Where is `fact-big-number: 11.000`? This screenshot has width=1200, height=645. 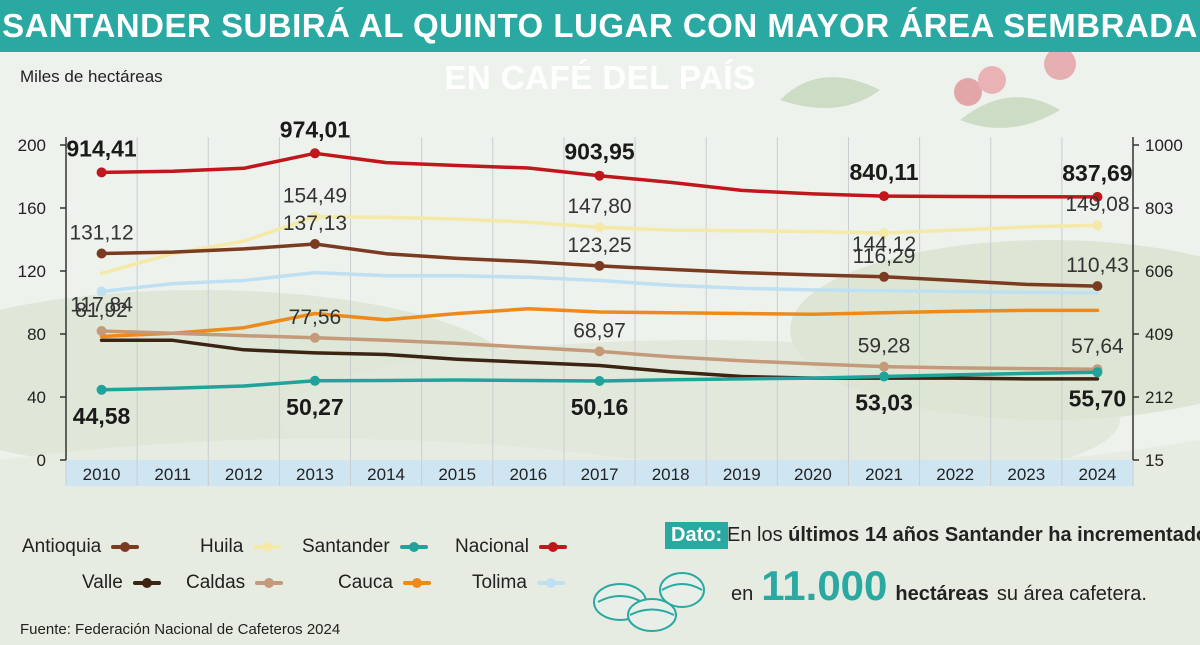 fact-big-number: 11.000 is located at coordinates (824, 585).